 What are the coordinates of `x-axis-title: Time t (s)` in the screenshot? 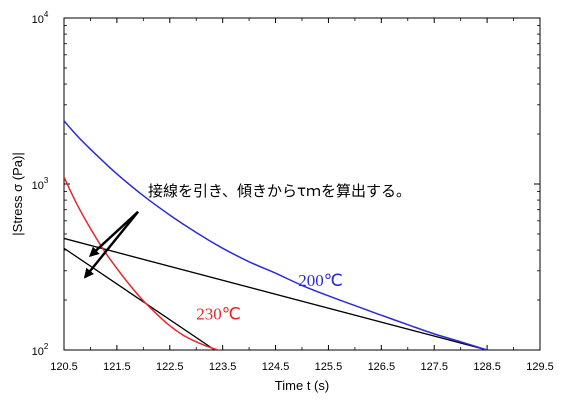 It's located at (302, 385).